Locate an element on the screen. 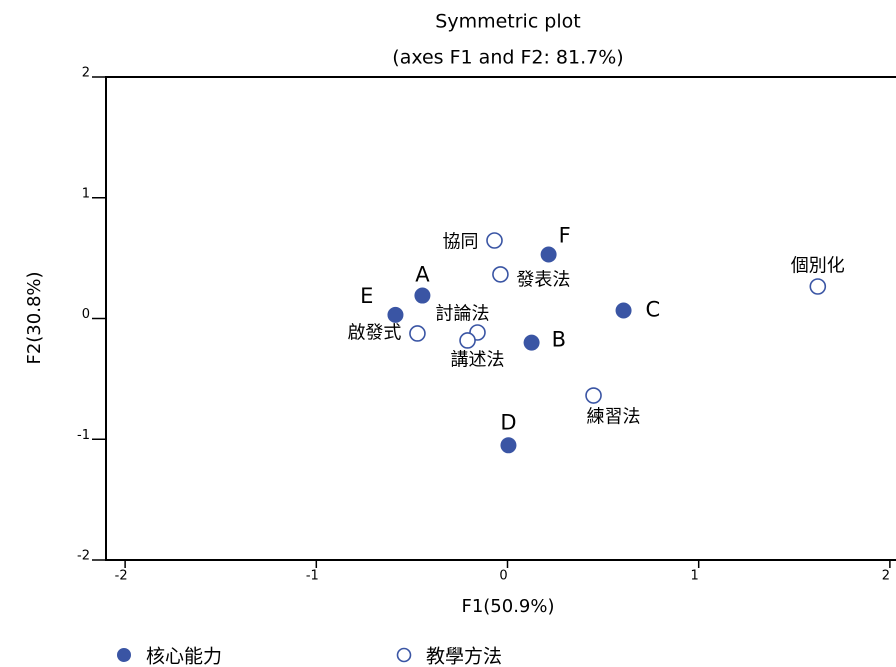 This screenshot has width=896, height=667. point-label: 發表法 is located at coordinates (543, 279).